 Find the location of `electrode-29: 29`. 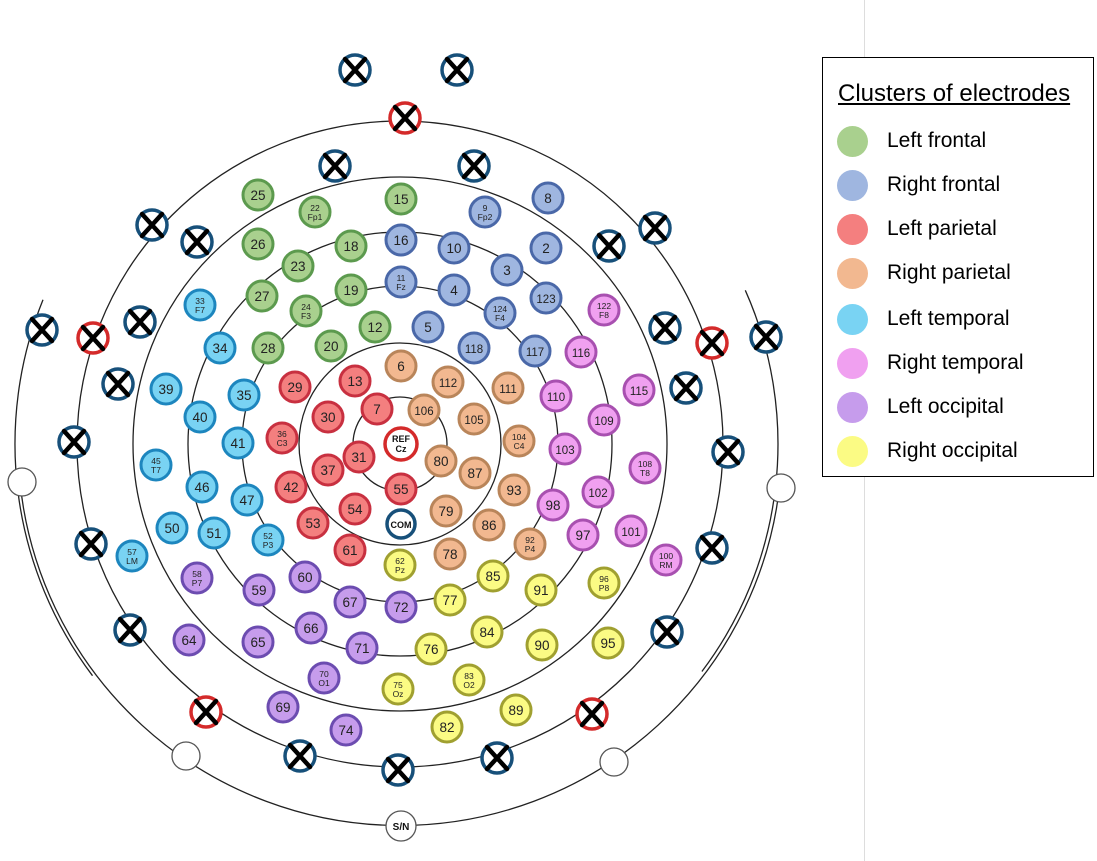

electrode-29: 29 is located at coordinates (295, 387).